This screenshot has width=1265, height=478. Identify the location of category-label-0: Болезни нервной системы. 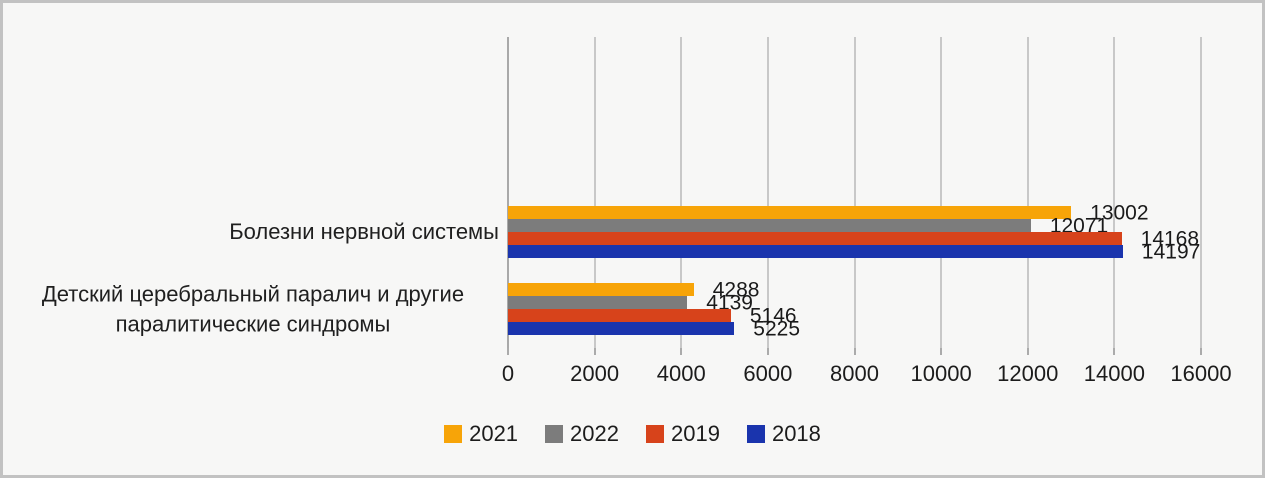
(251, 232).